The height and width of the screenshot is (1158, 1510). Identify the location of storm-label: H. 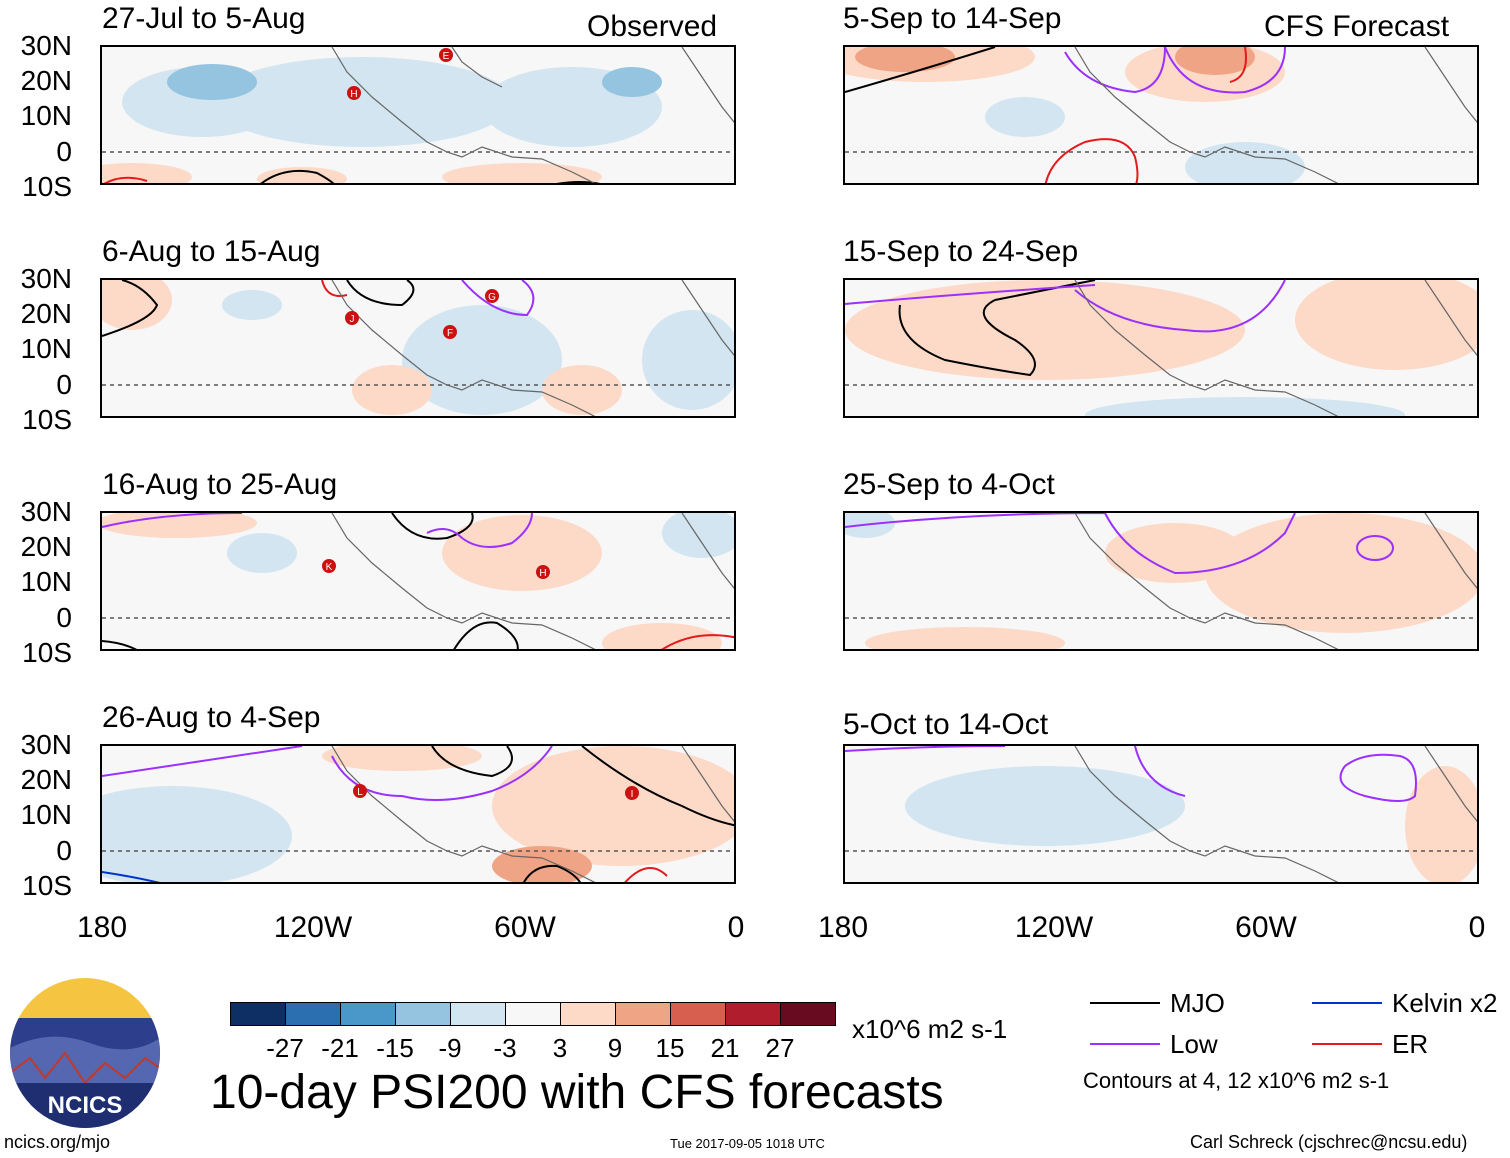
(353, 94).